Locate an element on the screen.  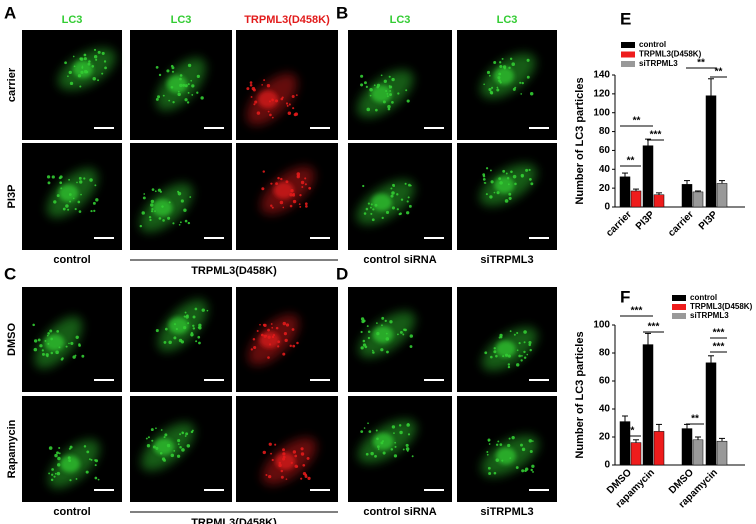
panel-label: F is located at coordinates (625, 296).